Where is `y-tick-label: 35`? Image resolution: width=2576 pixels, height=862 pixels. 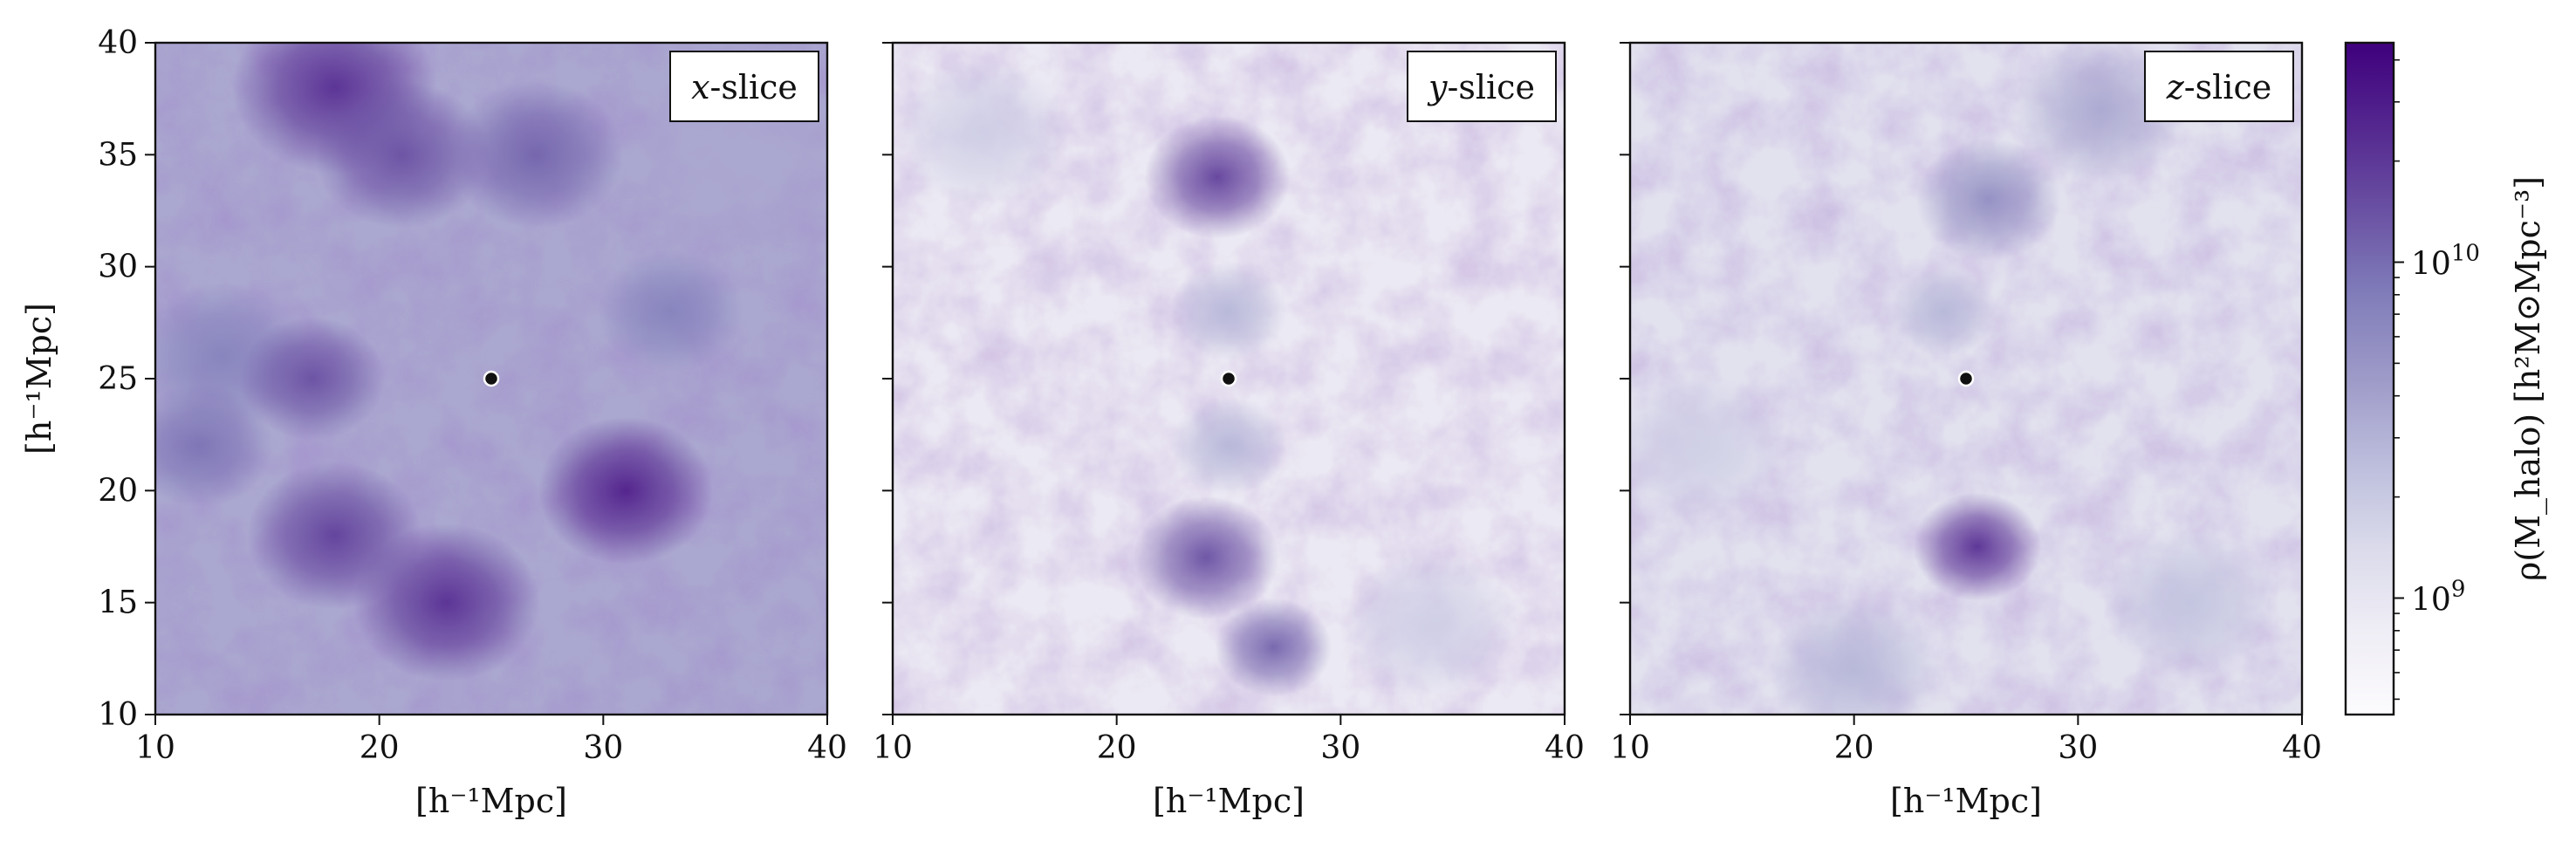 y-tick-label: 35 is located at coordinates (118, 155).